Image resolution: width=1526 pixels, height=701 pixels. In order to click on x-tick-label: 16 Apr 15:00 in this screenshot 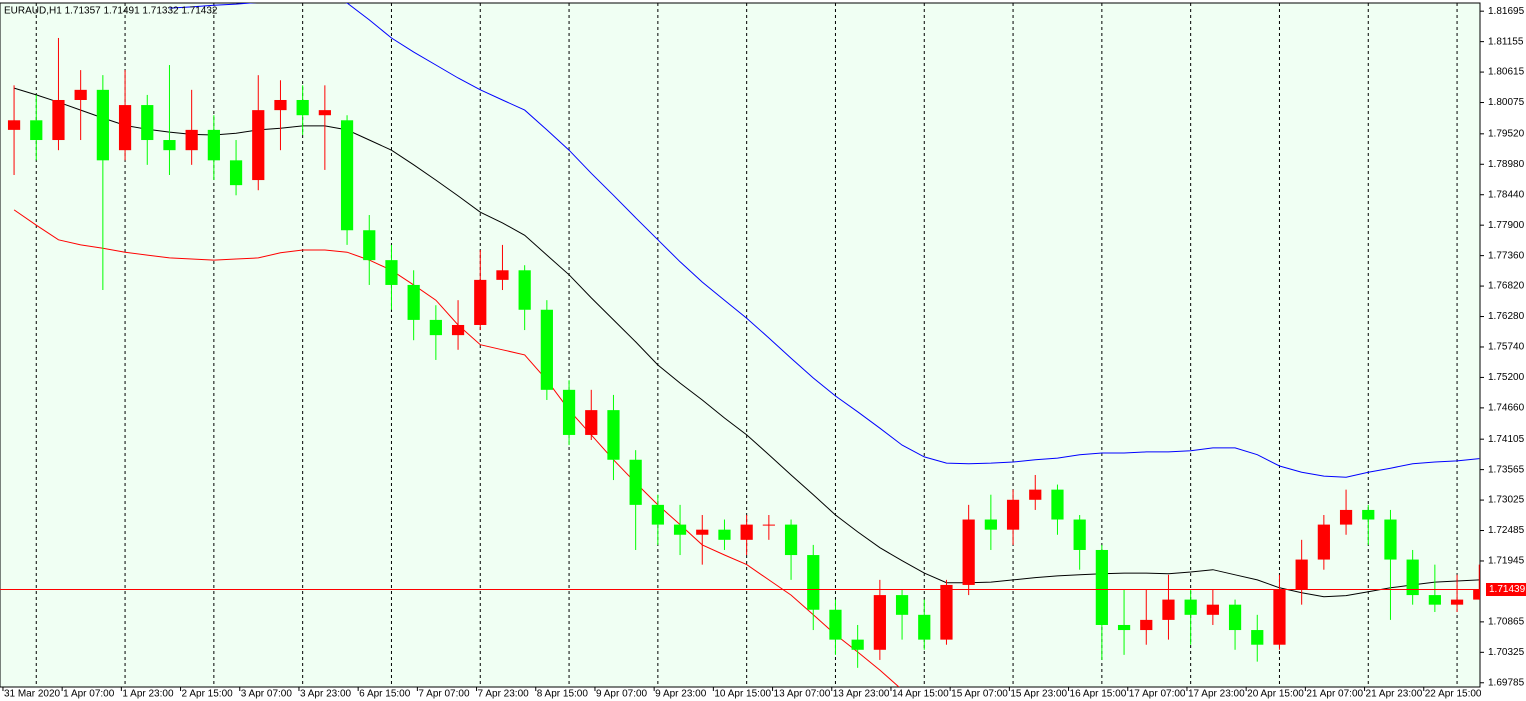, I will do `click(1098, 694)`.